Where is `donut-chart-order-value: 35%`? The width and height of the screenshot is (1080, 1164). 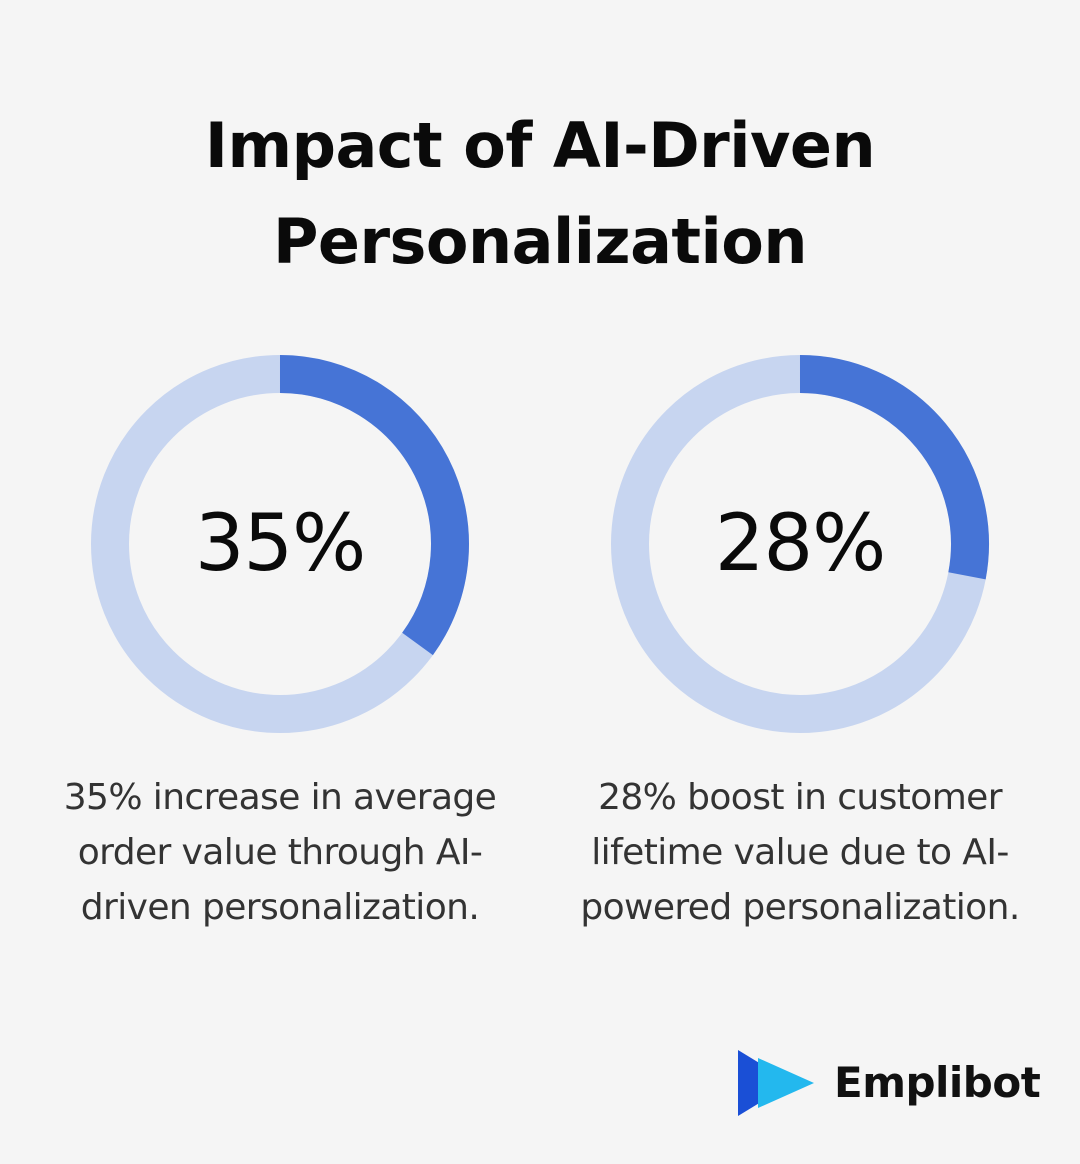
donut-chart-order-value: 35% is located at coordinates (280, 544).